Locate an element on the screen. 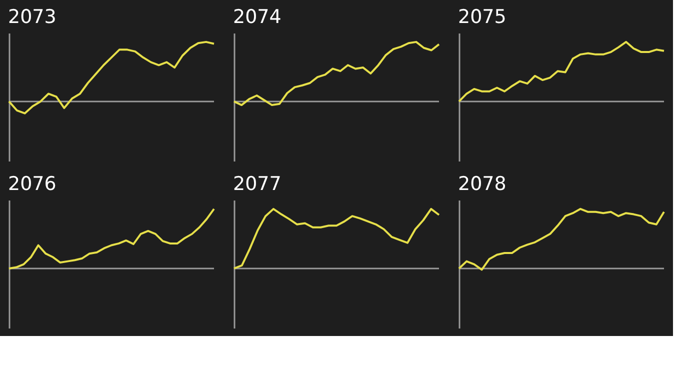 Image resolution: width=700 pixels, height=377 pixels. chart-title: 2075 is located at coordinates (482, 17).